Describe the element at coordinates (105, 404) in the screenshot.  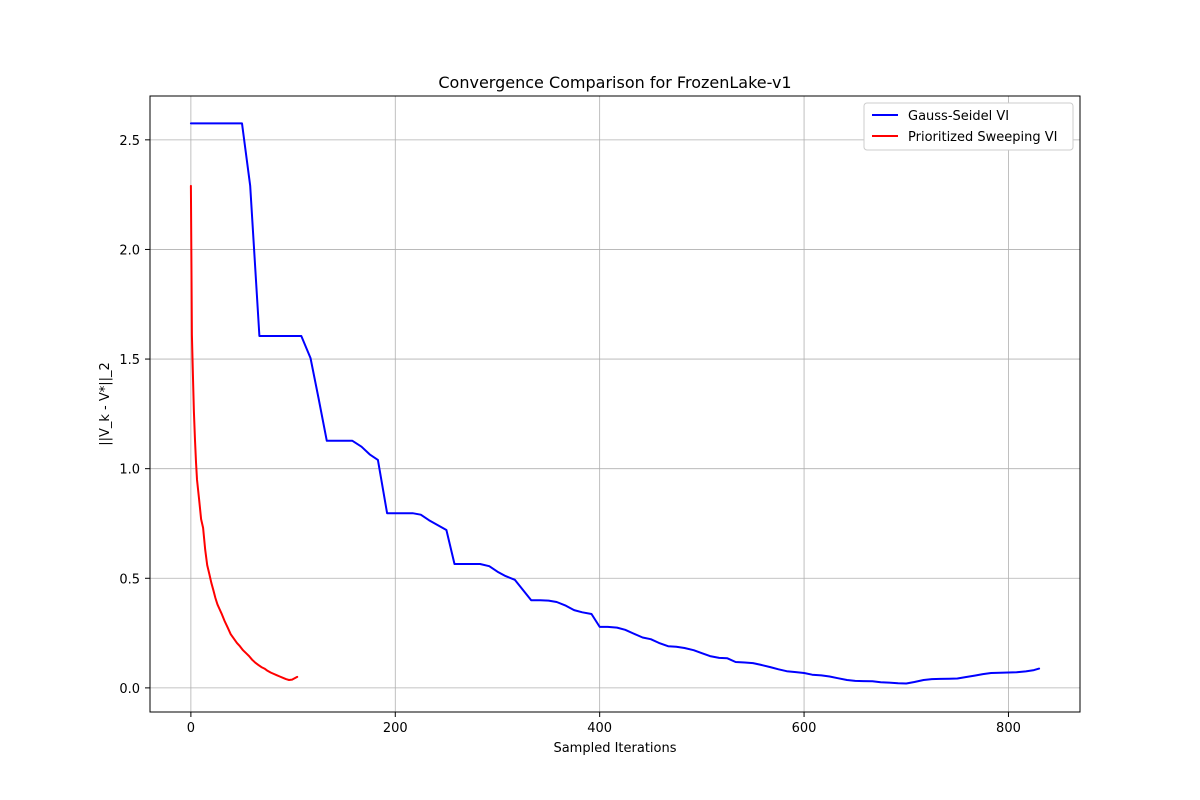
I see `y-axis-label: ||V_k - V*||_2` at that location.